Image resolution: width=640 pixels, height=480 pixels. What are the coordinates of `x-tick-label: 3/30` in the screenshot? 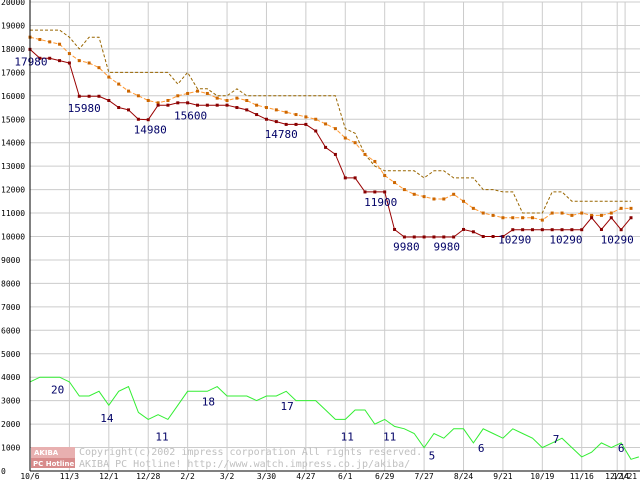 It's located at (266, 476).